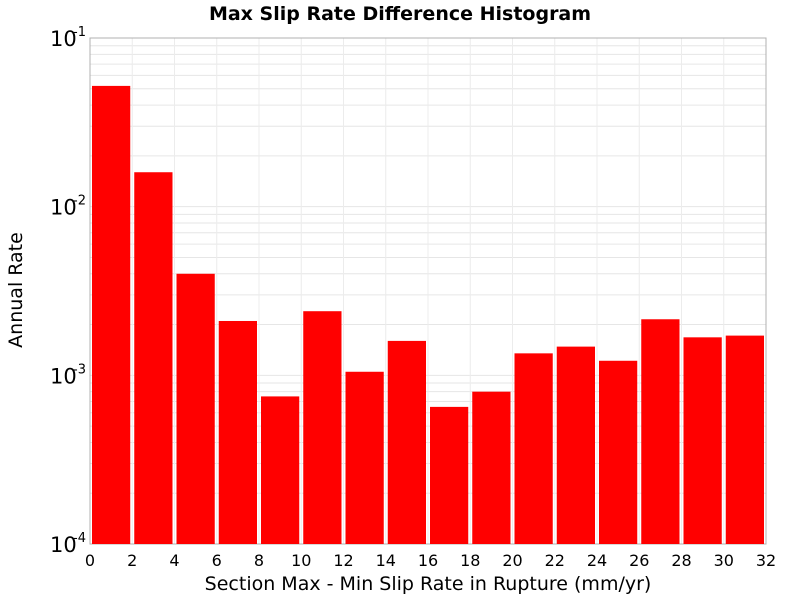  What do you see at coordinates (79, 32) in the screenshot?
I see `y-tick-exponent: -1` at bounding box center [79, 32].